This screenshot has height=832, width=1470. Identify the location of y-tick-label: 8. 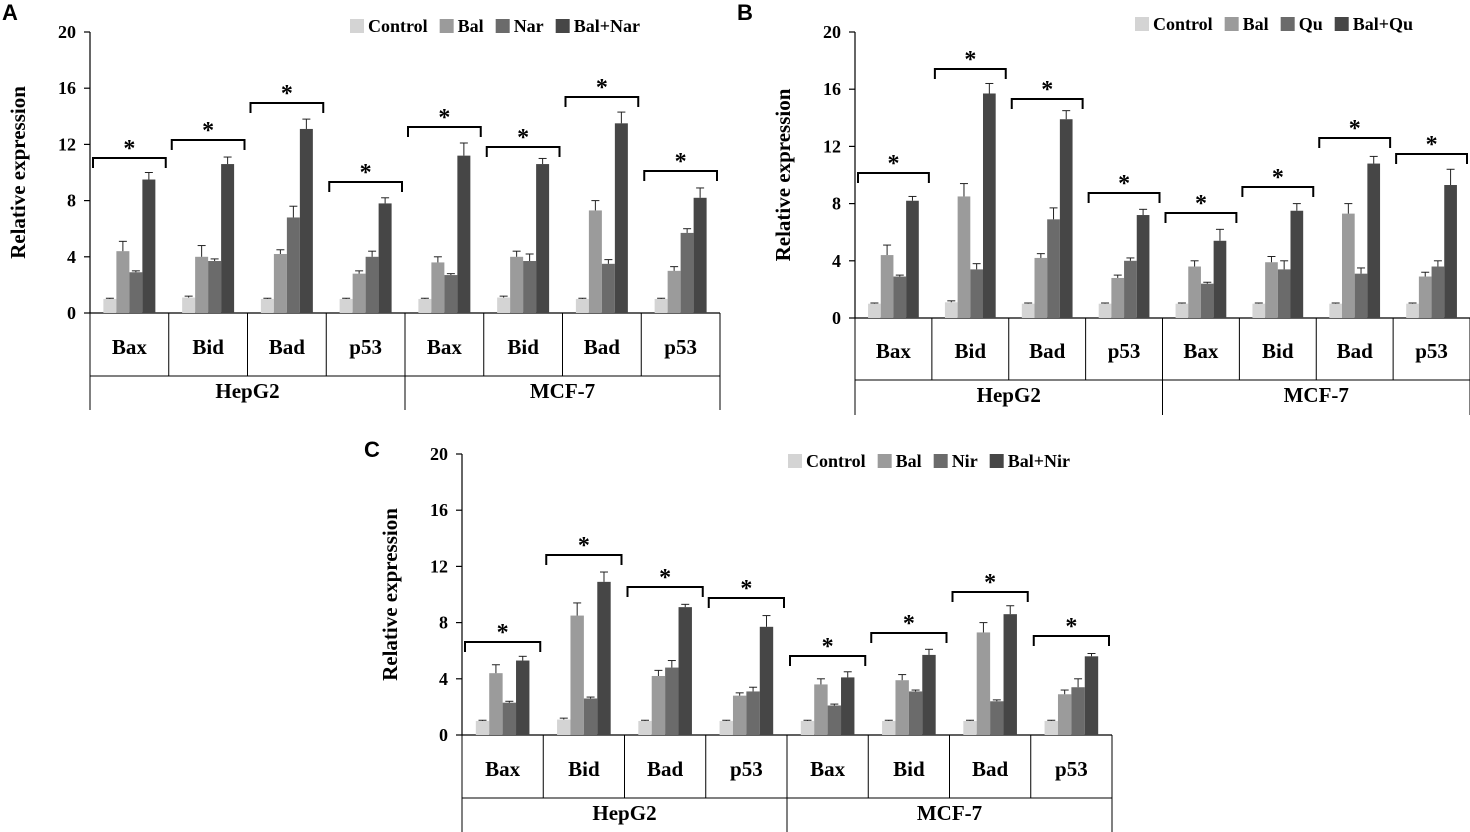
(71, 201).